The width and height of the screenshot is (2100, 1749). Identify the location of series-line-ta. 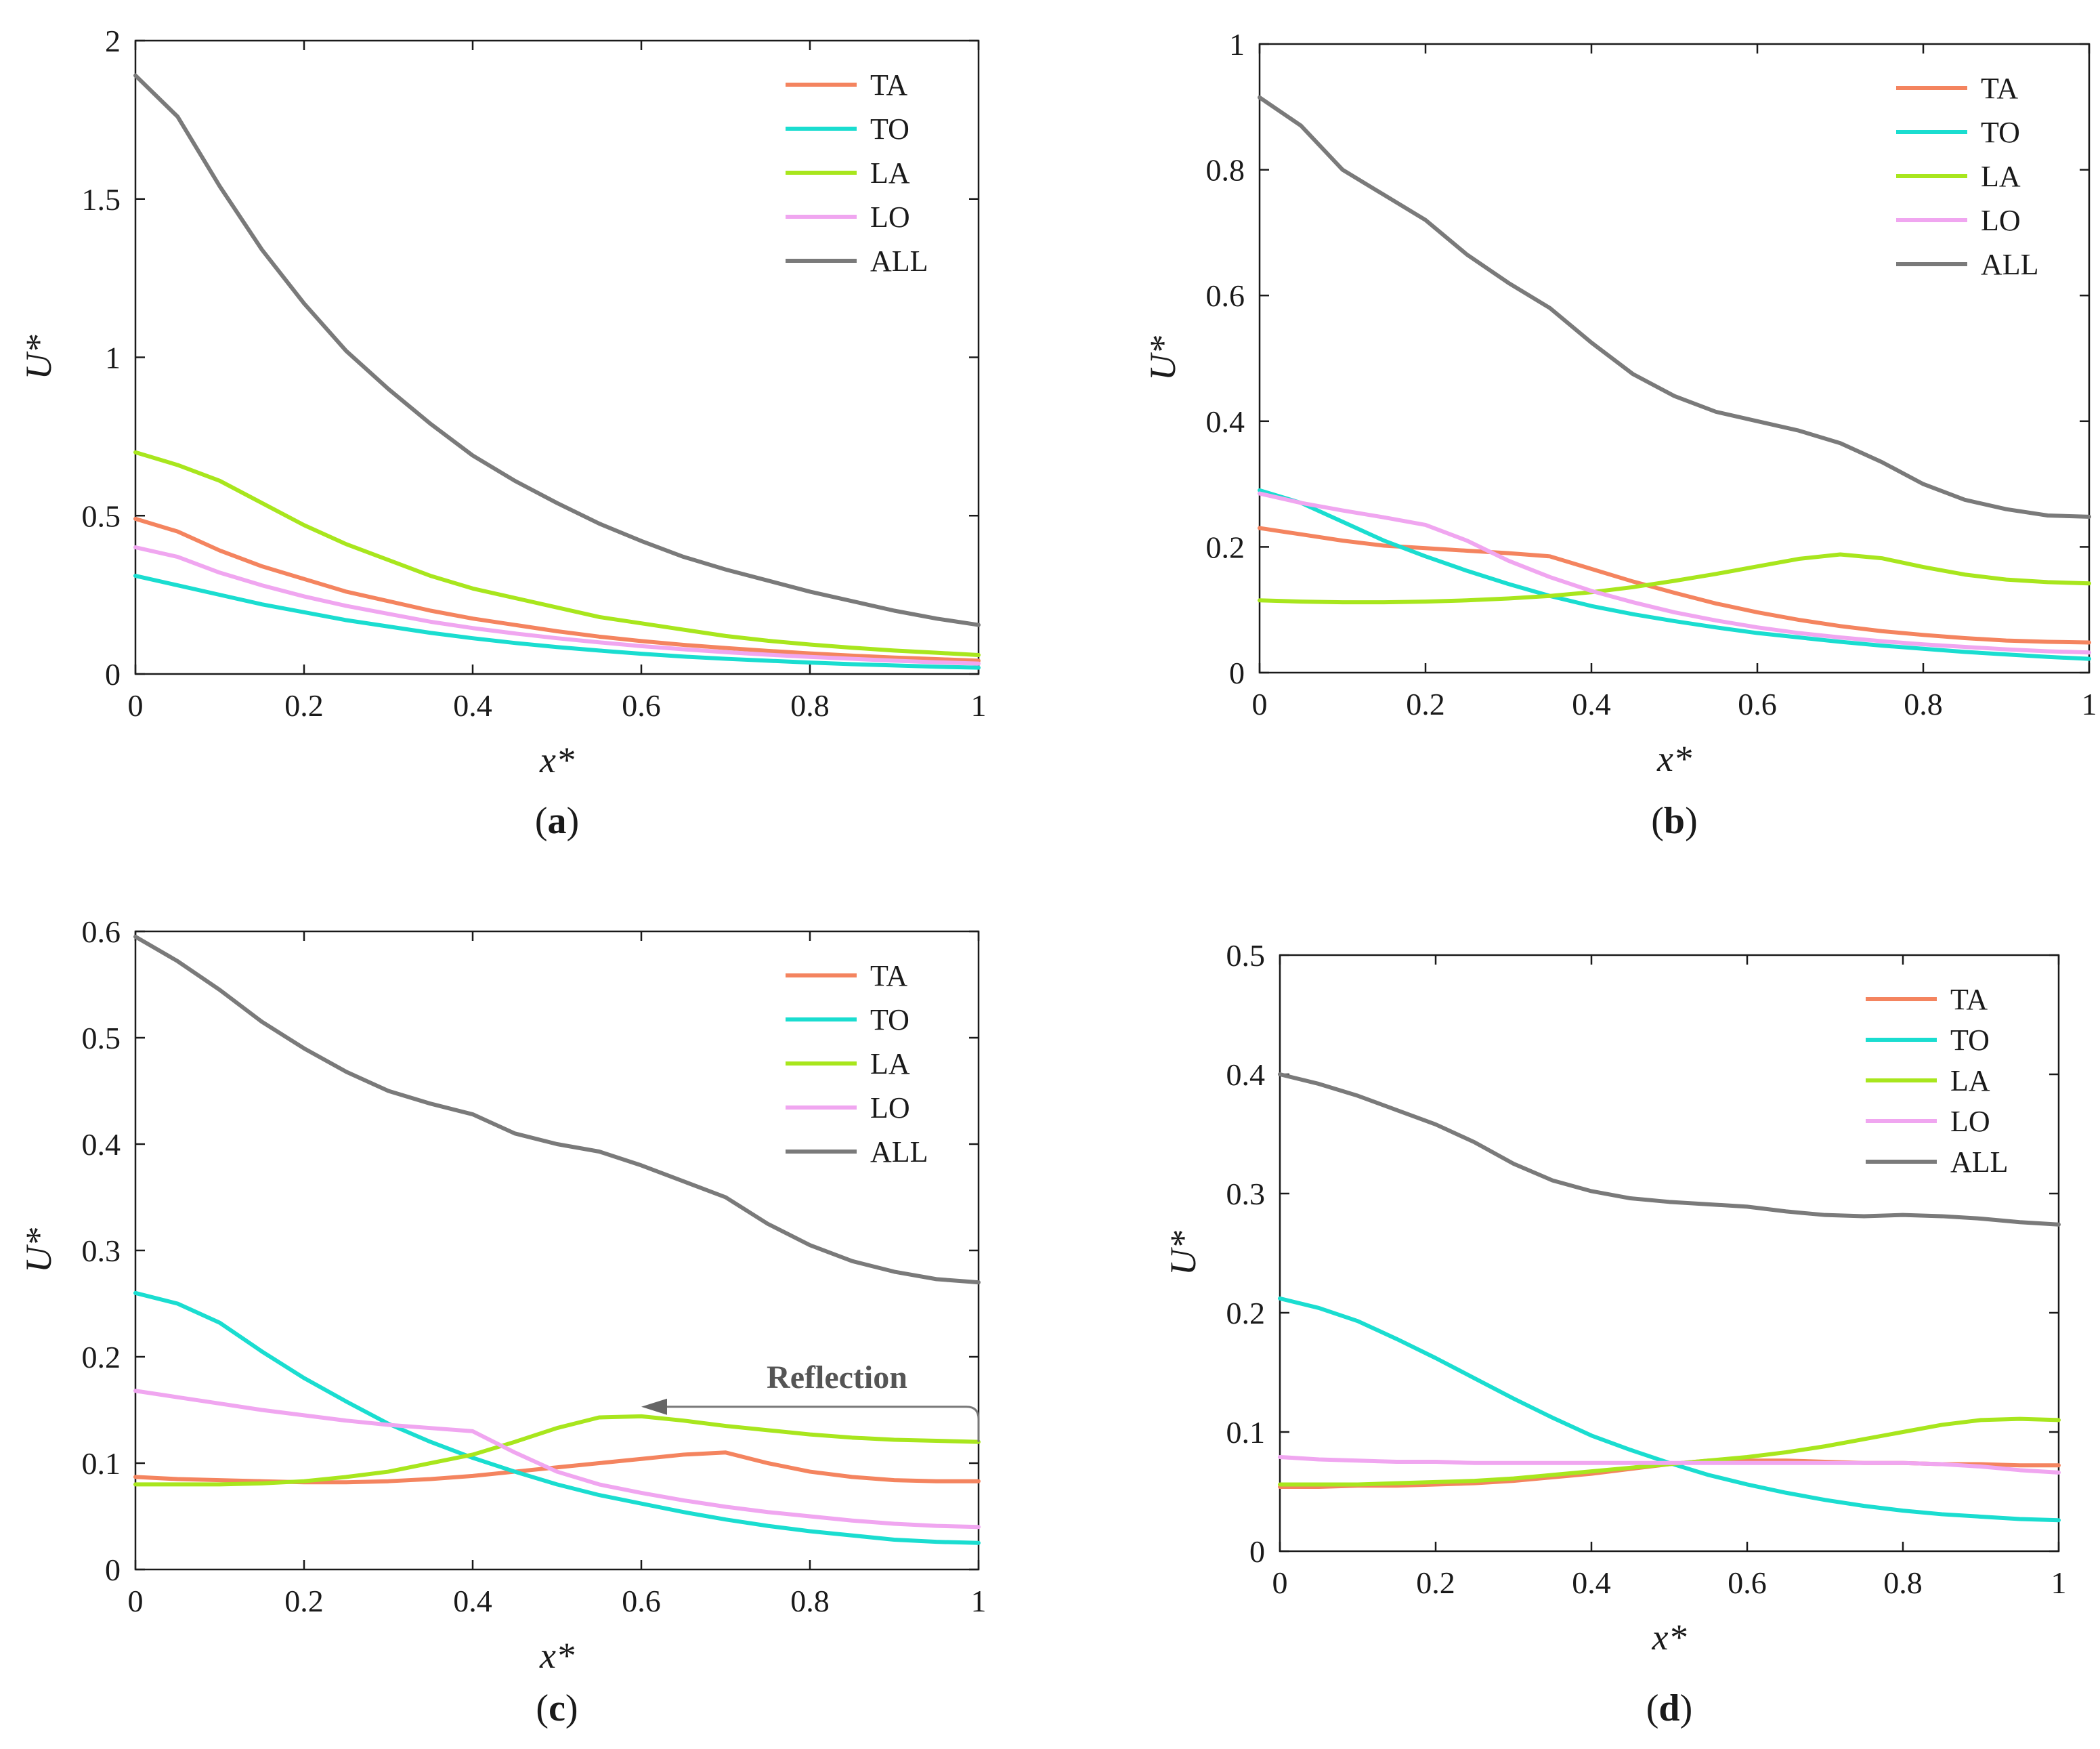
(557, 589).